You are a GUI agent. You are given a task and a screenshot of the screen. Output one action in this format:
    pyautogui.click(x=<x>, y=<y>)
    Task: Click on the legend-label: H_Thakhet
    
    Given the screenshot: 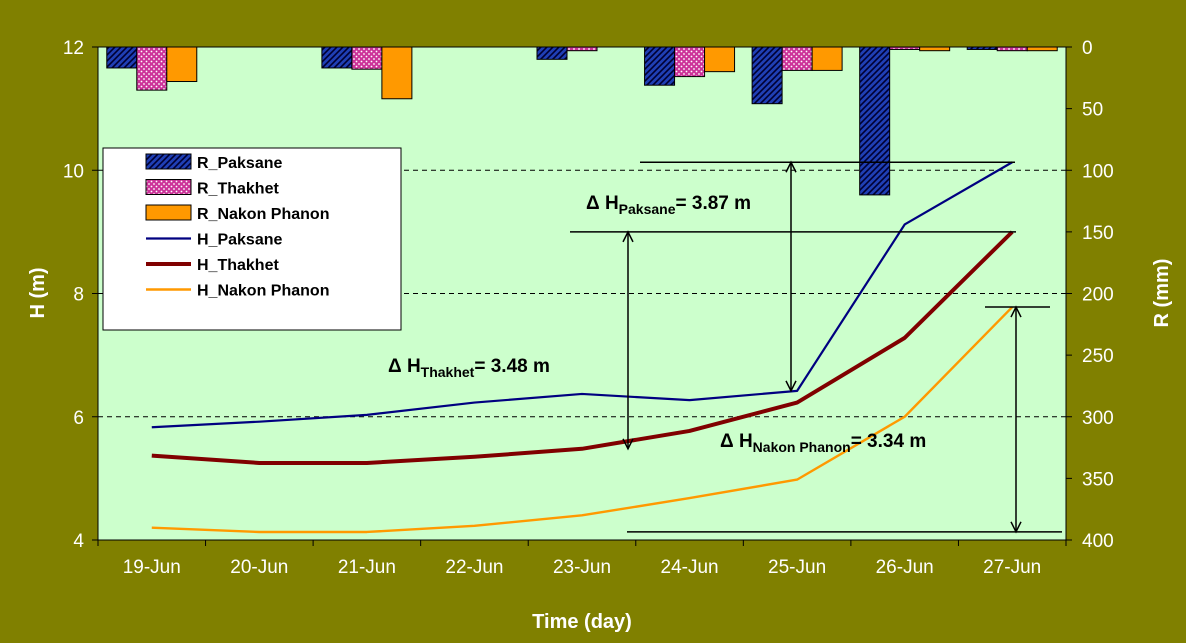 What is the action you would take?
    pyautogui.click(x=238, y=265)
    